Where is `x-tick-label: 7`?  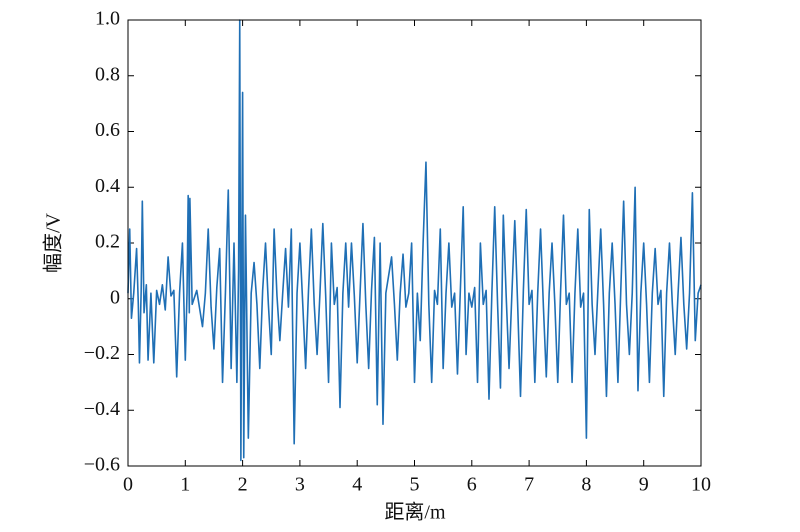 x-tick-label: 7 is located at coordinates (529, 485).